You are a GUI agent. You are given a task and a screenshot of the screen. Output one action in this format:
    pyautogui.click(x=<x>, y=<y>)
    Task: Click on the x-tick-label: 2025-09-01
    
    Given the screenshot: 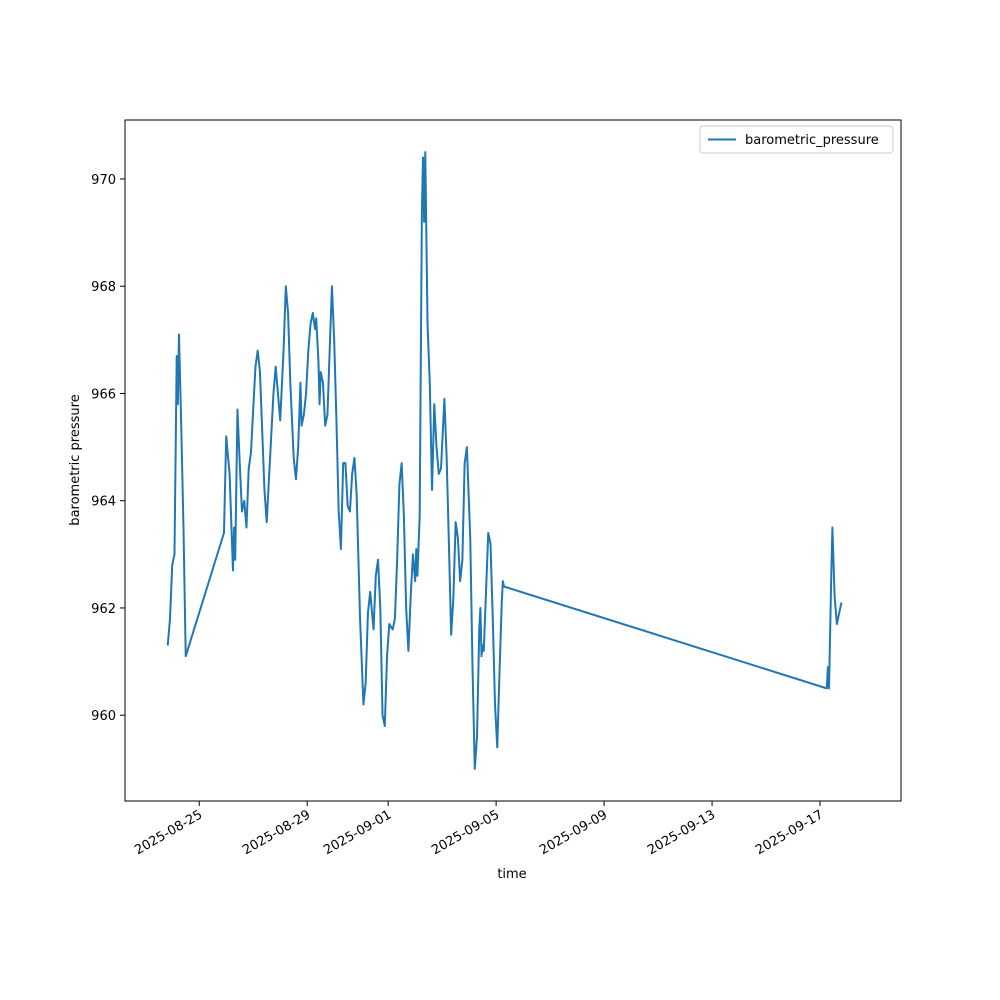 What is the action you would take?
    pyautogui.click(x=357, y=832)
    